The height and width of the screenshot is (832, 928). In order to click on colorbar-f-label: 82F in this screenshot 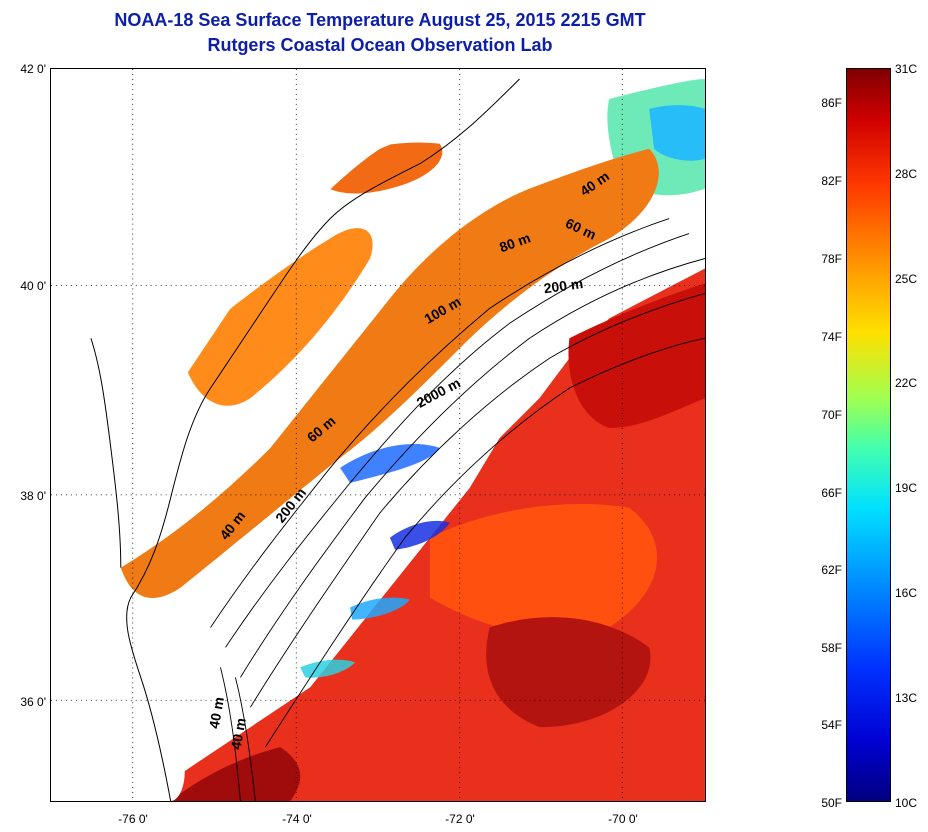, I will do `click(831, 181)`.